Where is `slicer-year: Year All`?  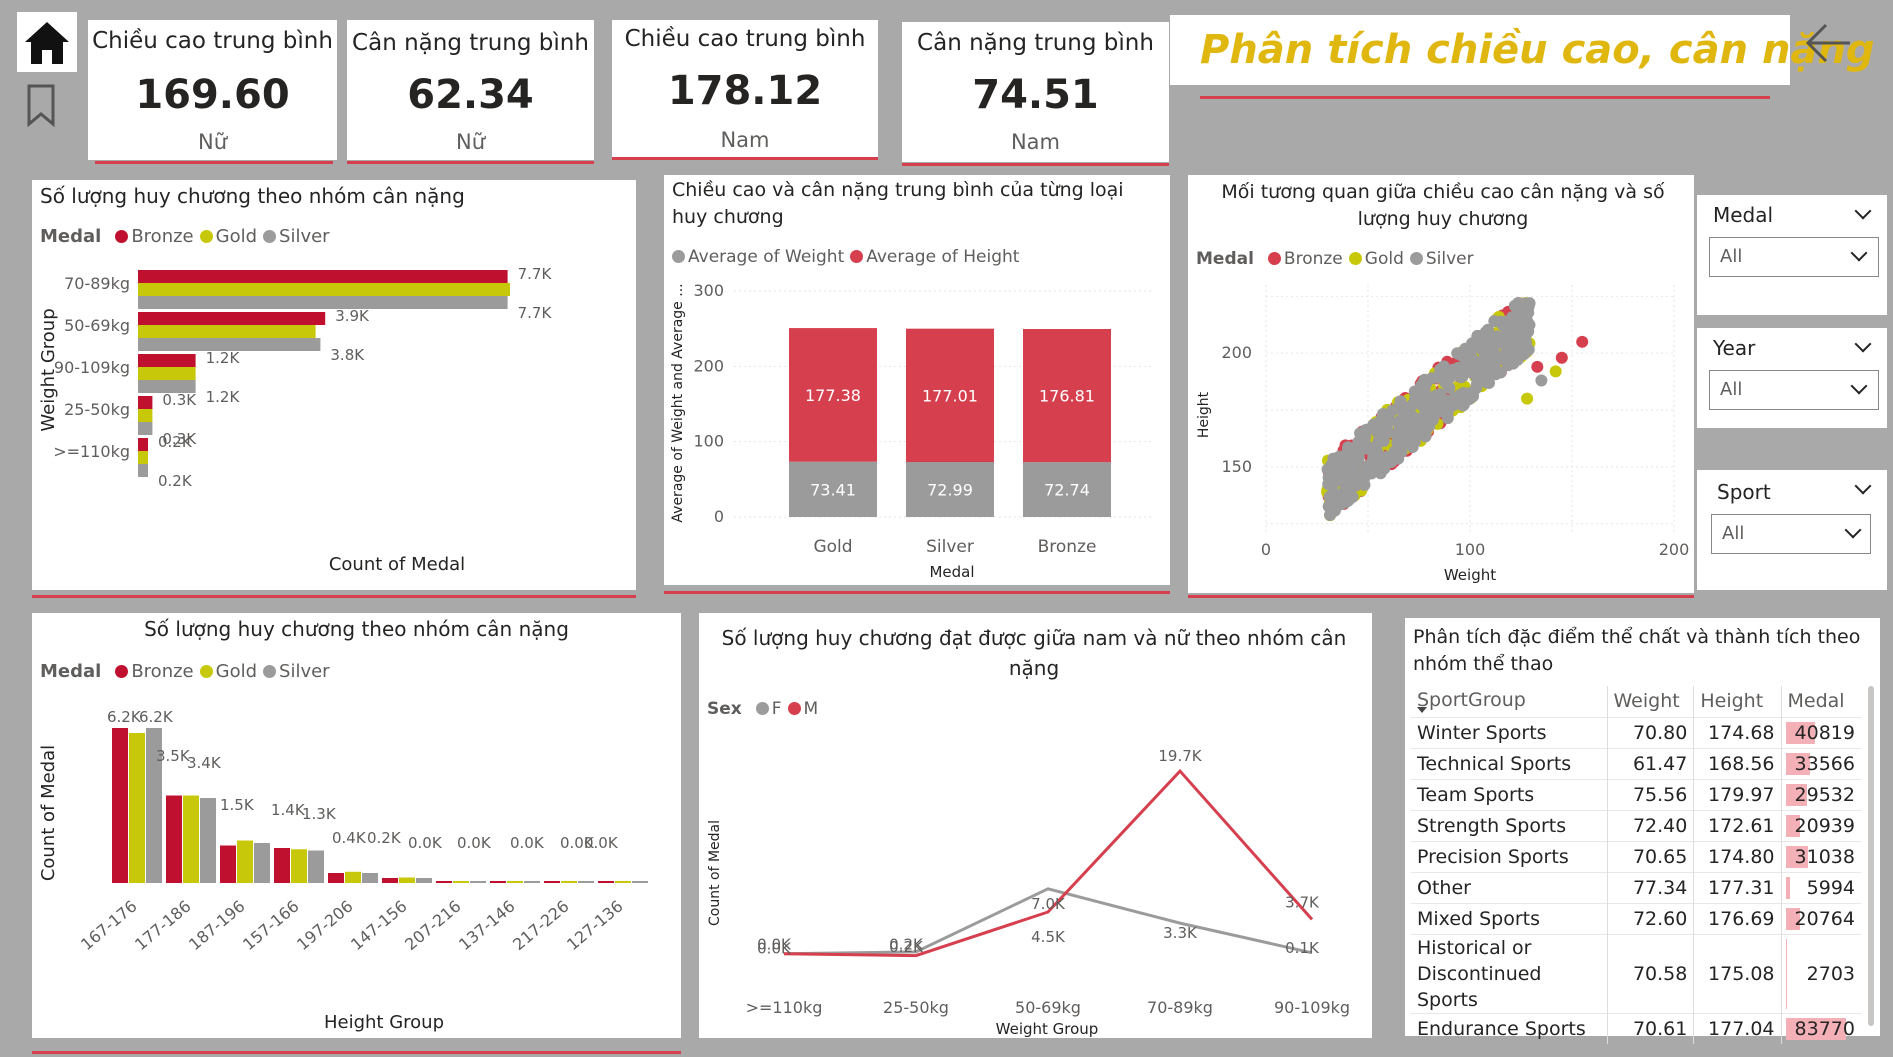 slicer-year: Year All is located at coordinates (1792, 378).